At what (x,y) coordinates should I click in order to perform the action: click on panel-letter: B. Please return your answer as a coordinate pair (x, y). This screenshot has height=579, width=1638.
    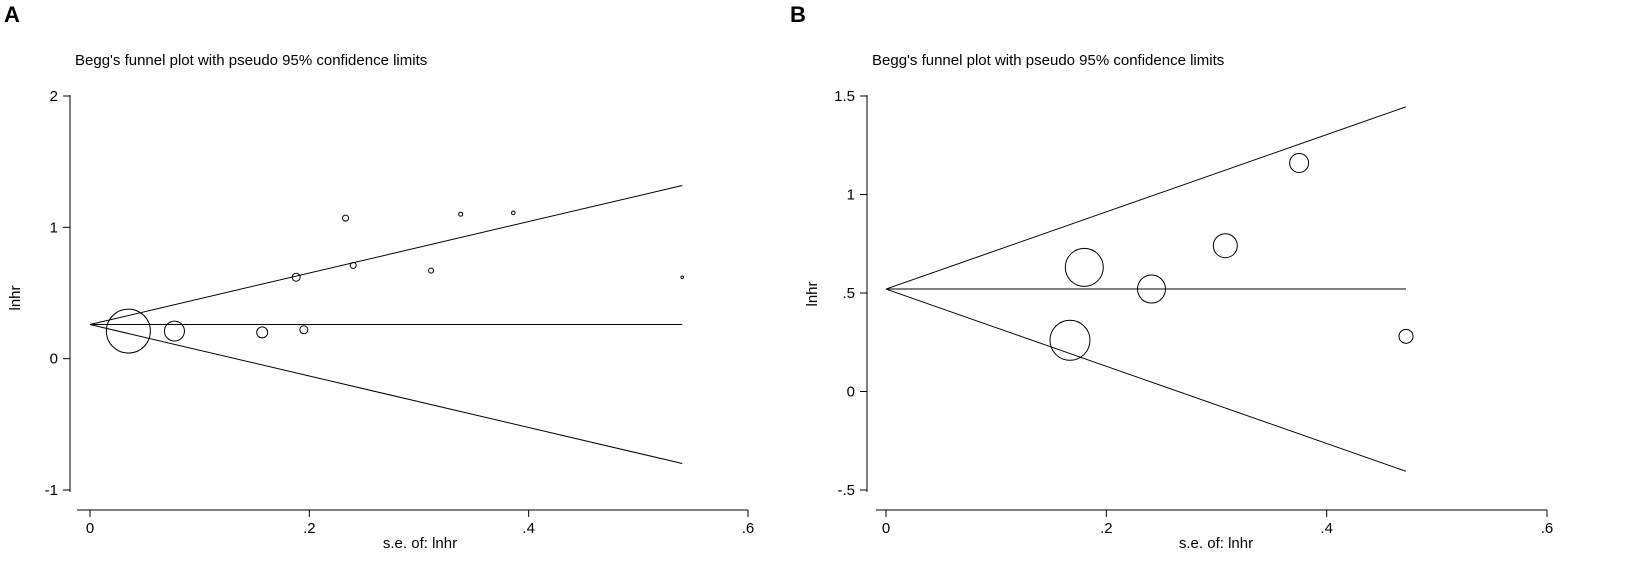
    Looking at the image, I should click on (798, 14).